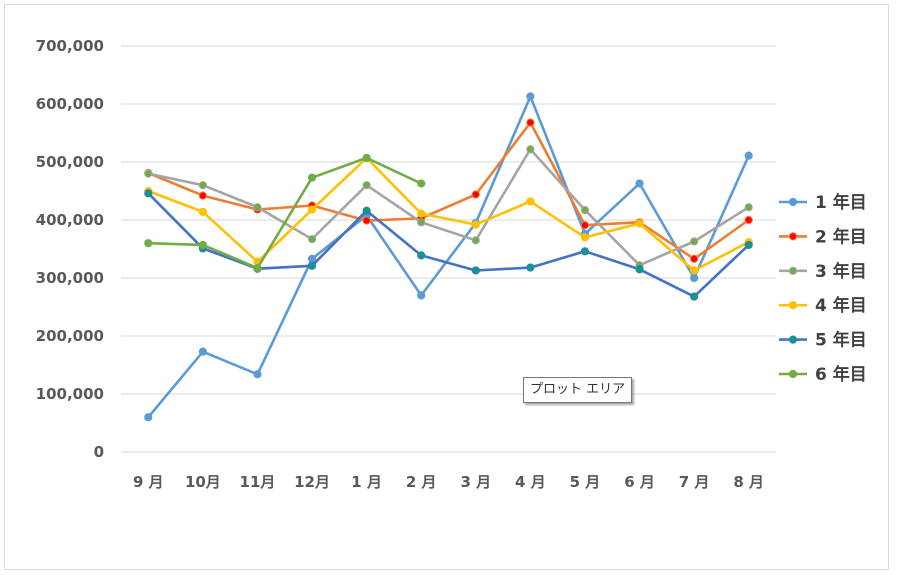 This screenshot has height=575, width=897. I want to click on y-tick-label: 200,000, so click(70, 336).